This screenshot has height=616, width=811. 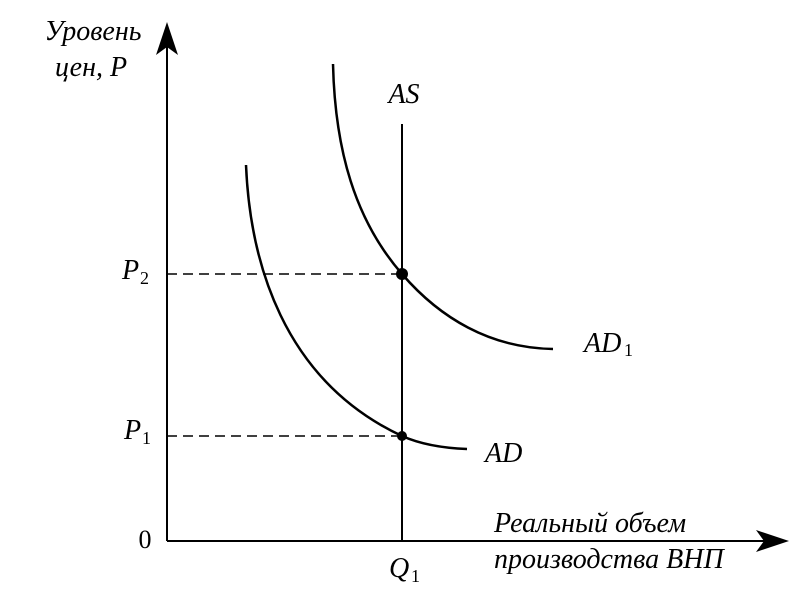 What do you see at coordinates (415, 576) in the screenshot?
I see `q1-subscript: 1` at bounding box center [415, 576].